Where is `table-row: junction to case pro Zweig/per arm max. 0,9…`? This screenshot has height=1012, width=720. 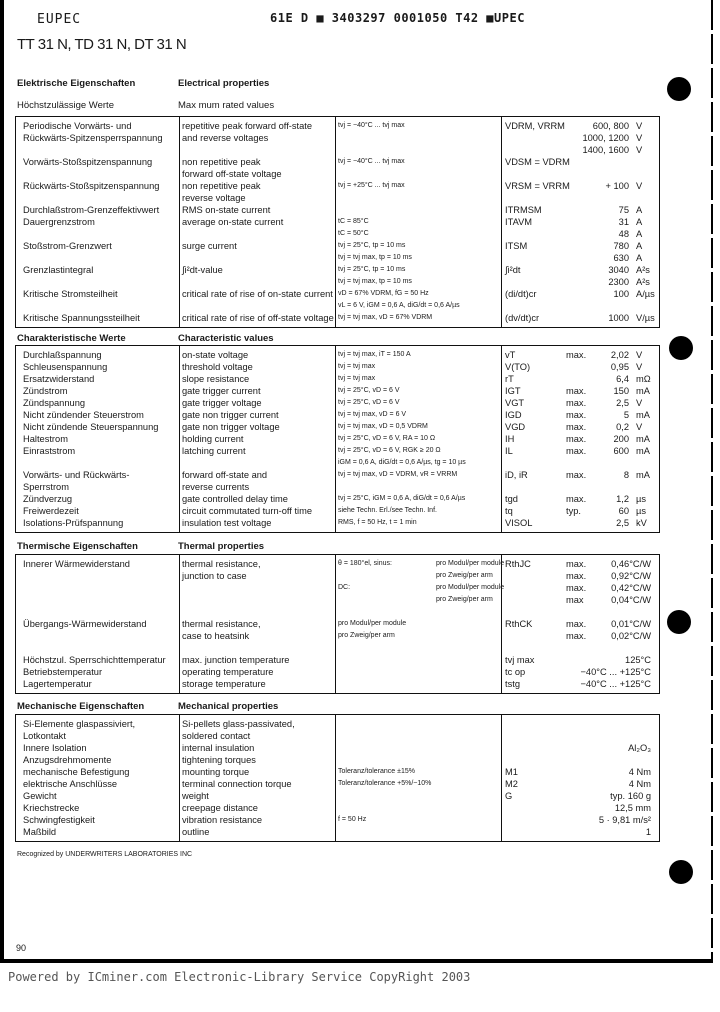
table-row: junction to case pro Zweig/per arm max. 0,9… is located at coordinates (337, 576).